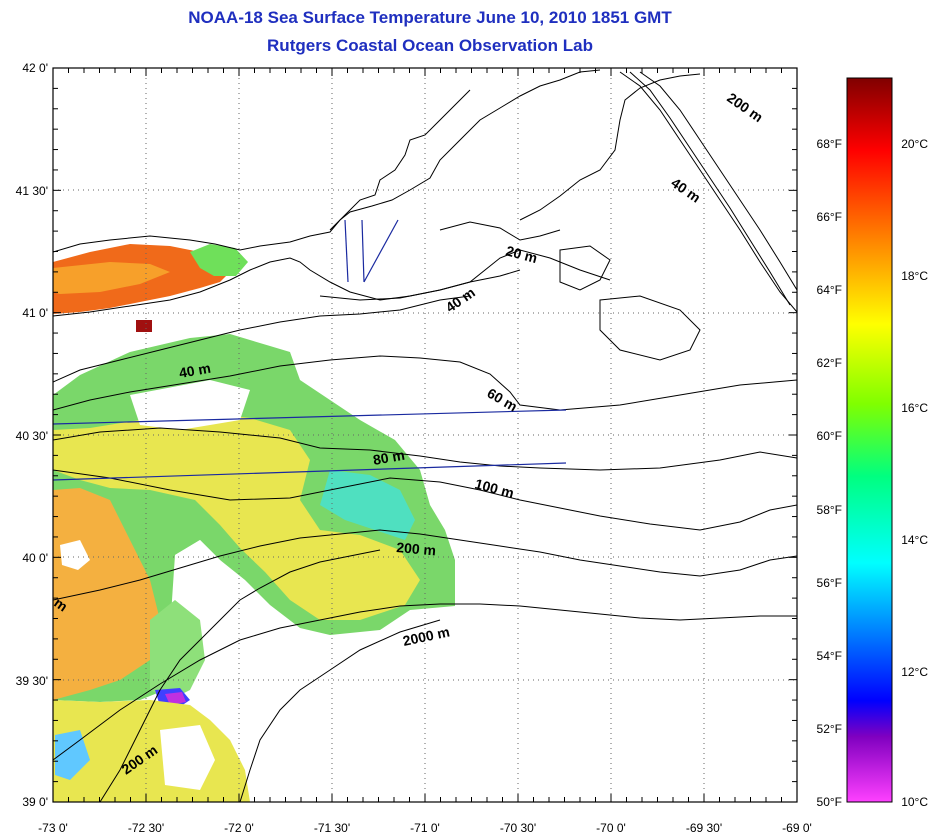 The image size is (936, 840). I want to click on sst-patch-shelf-yellow, so click(236, 516).